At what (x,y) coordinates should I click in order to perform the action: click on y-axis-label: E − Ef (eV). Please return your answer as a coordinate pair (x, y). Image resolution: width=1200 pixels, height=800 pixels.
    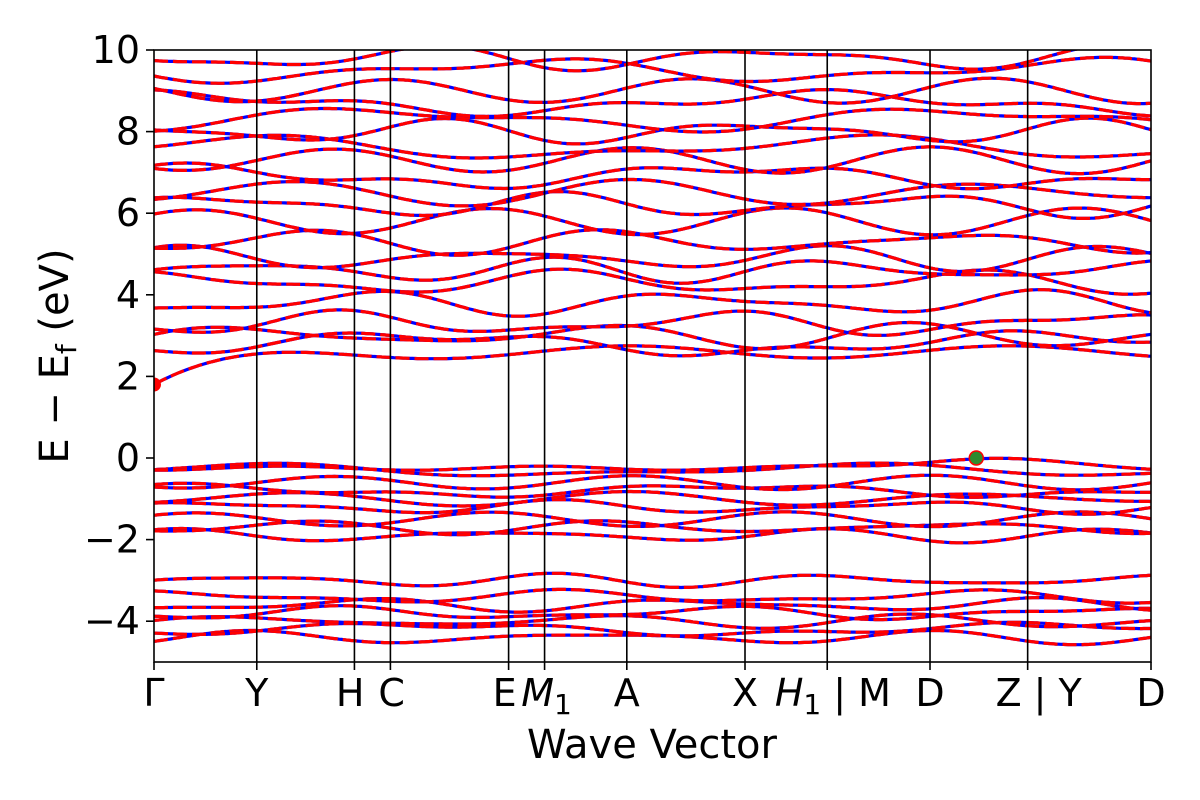
    Looking at the image, I should click on (57, 355).